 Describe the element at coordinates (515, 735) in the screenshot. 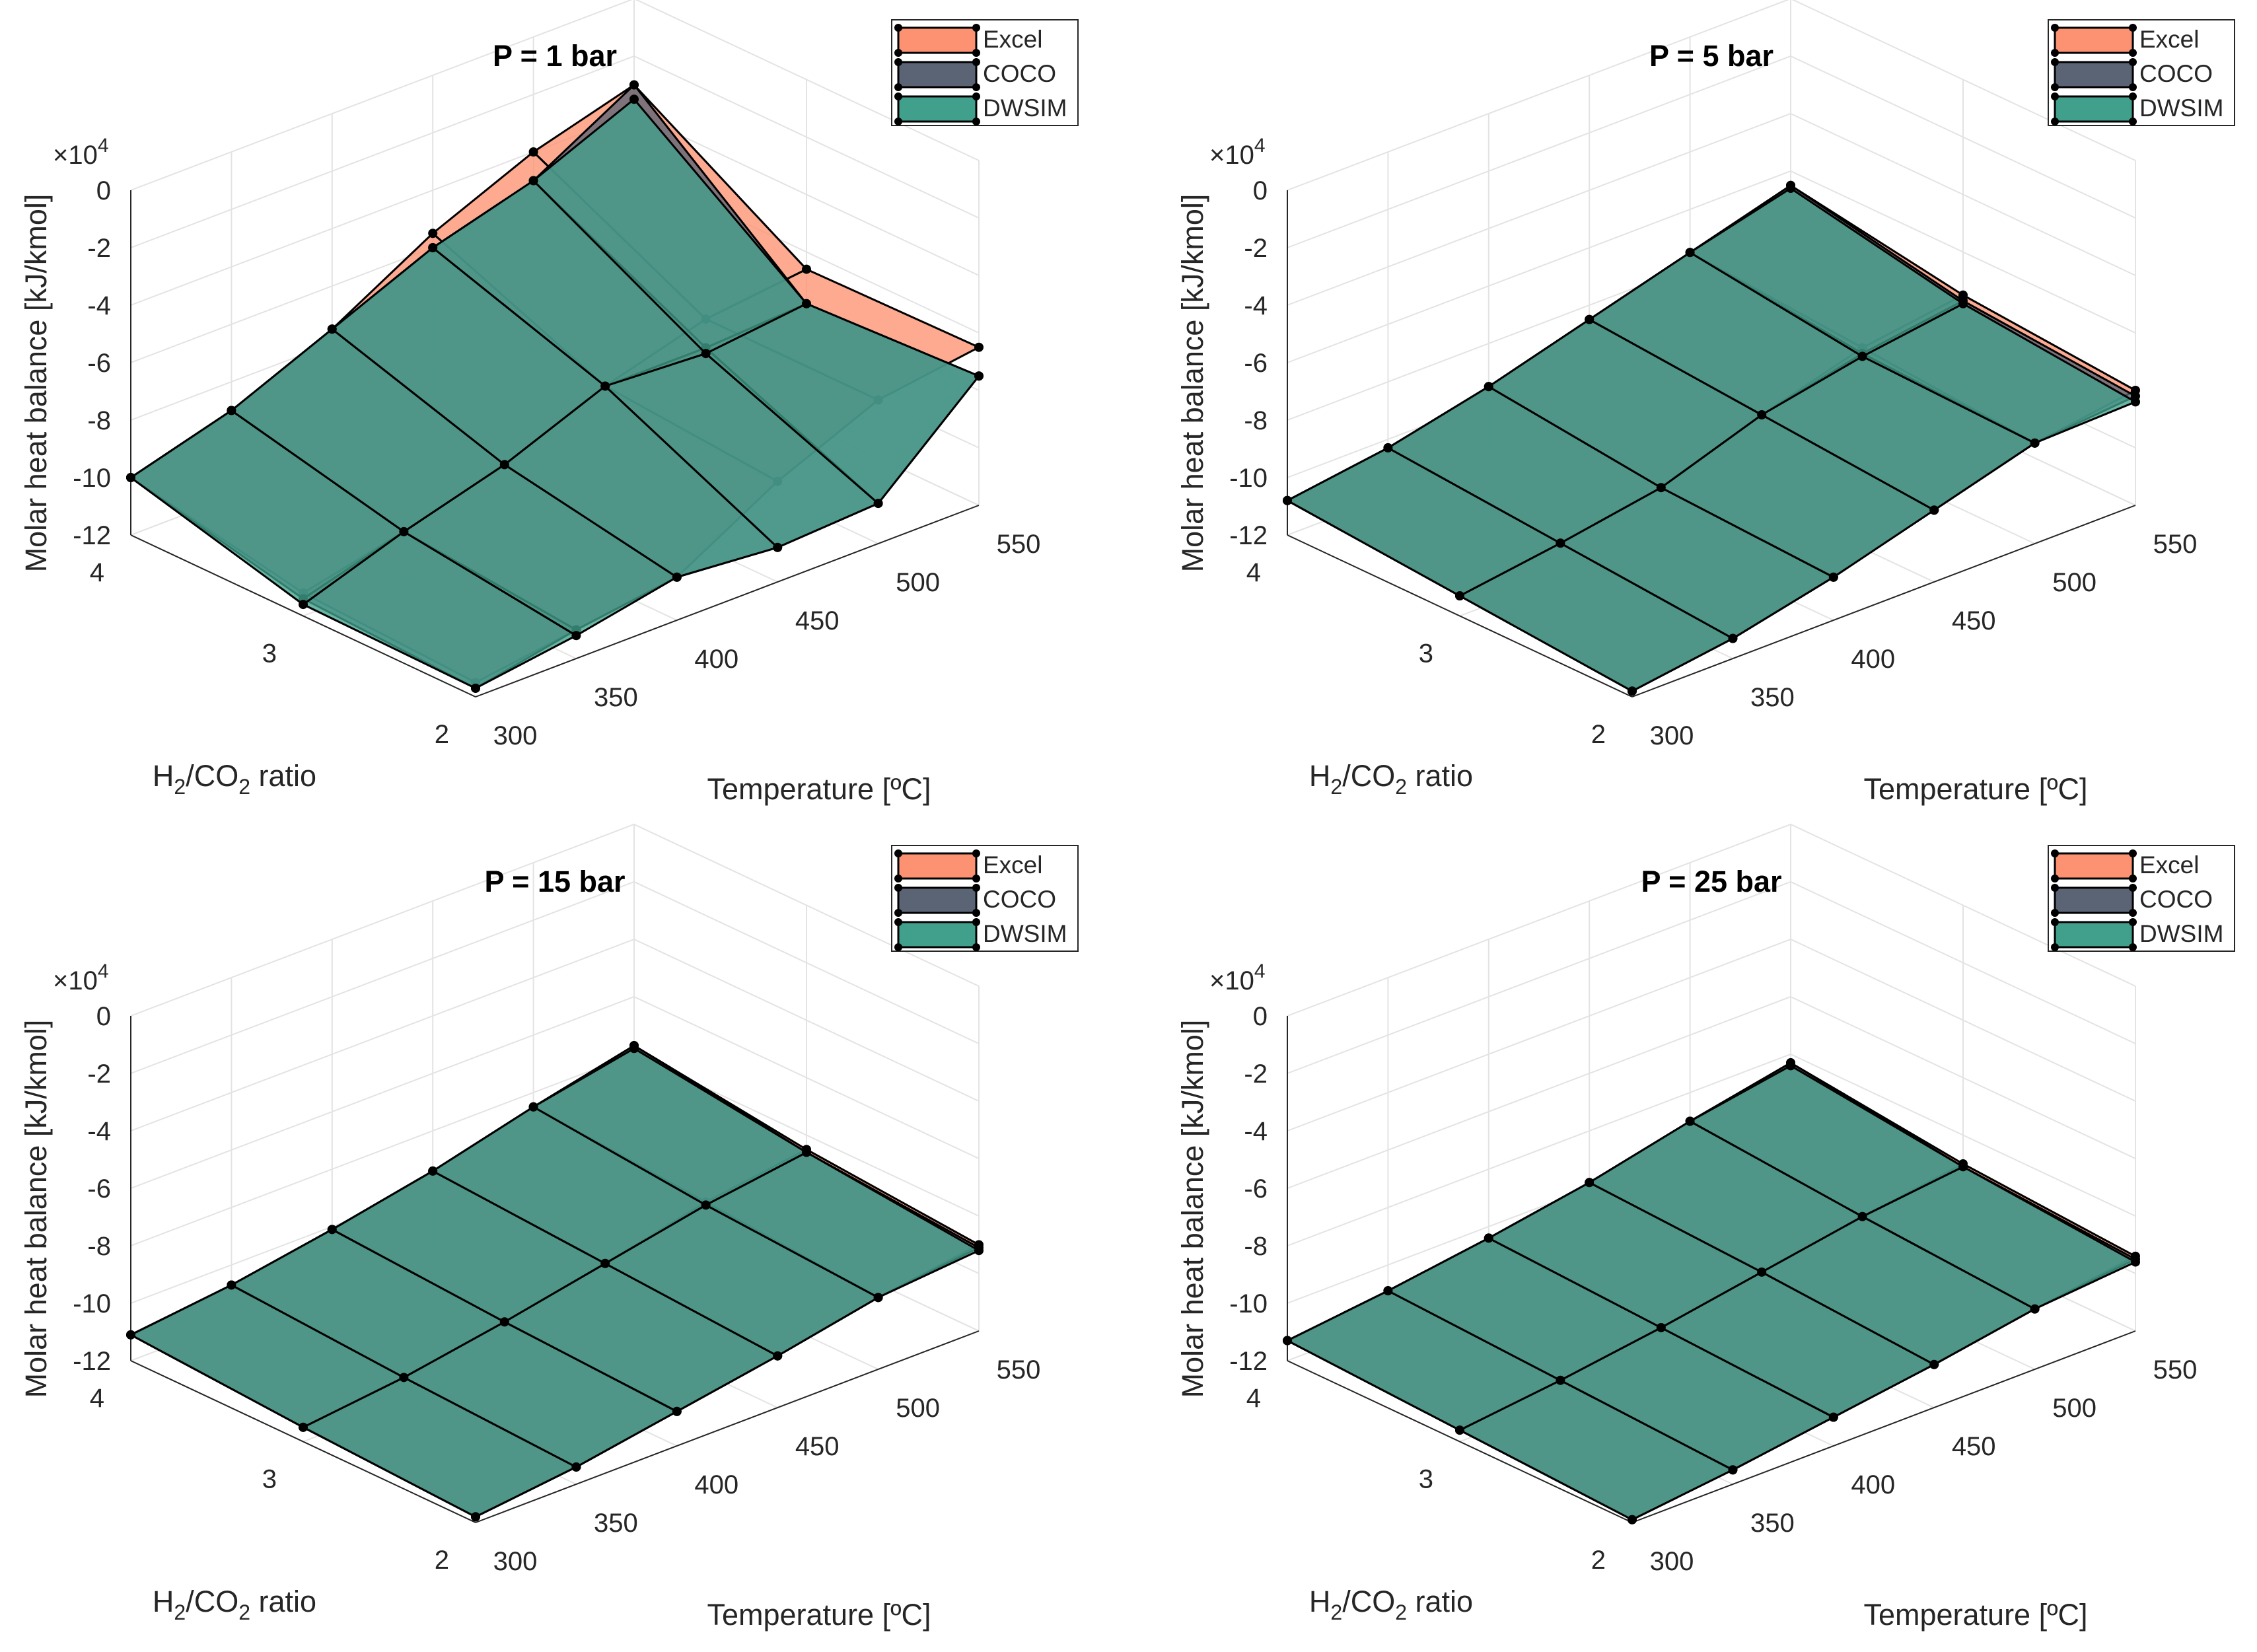

I see `x-tick-label: 300` at that location.